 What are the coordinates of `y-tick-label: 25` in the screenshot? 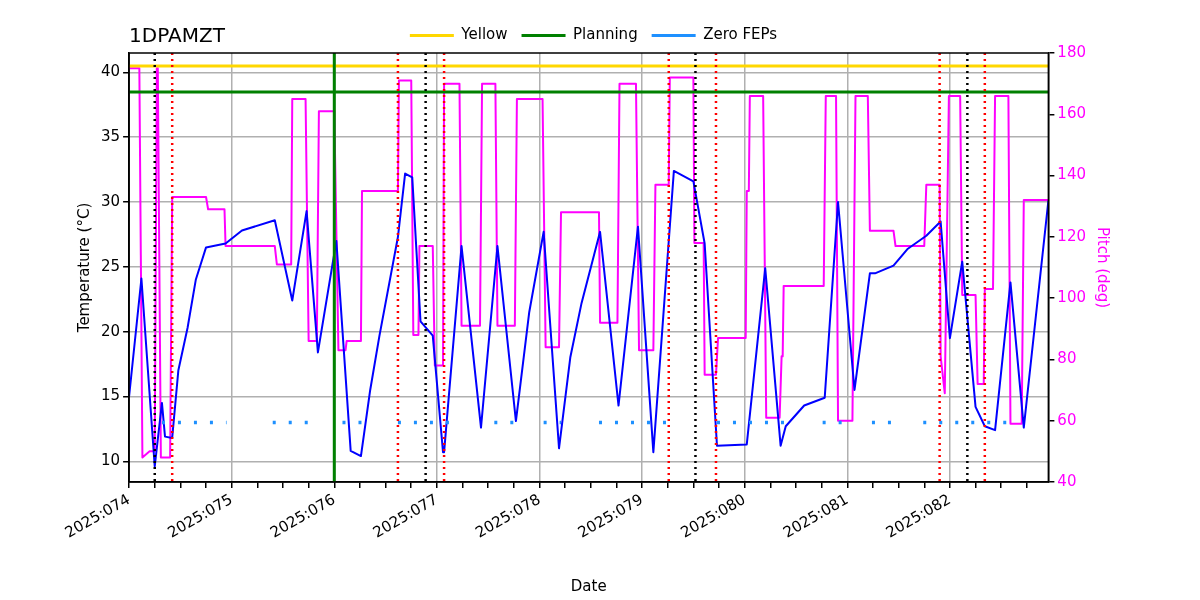 It's located at (110, 265).